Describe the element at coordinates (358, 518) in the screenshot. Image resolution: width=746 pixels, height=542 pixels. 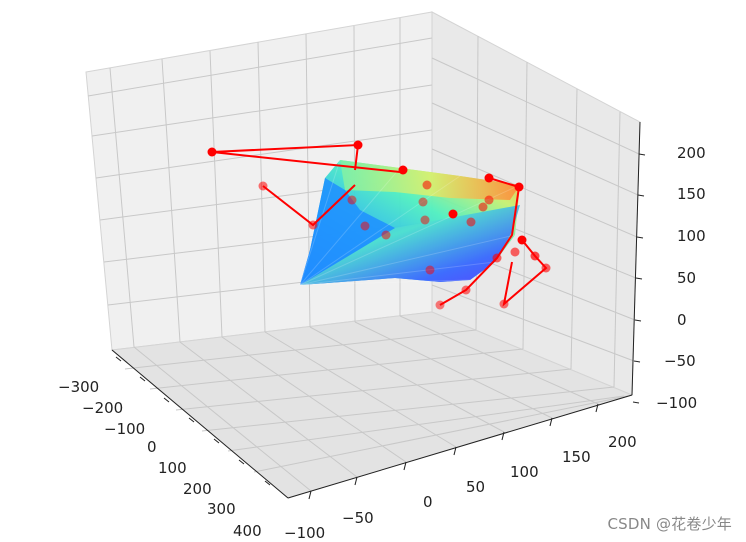
I see `y-tick-label: −50` at that location.